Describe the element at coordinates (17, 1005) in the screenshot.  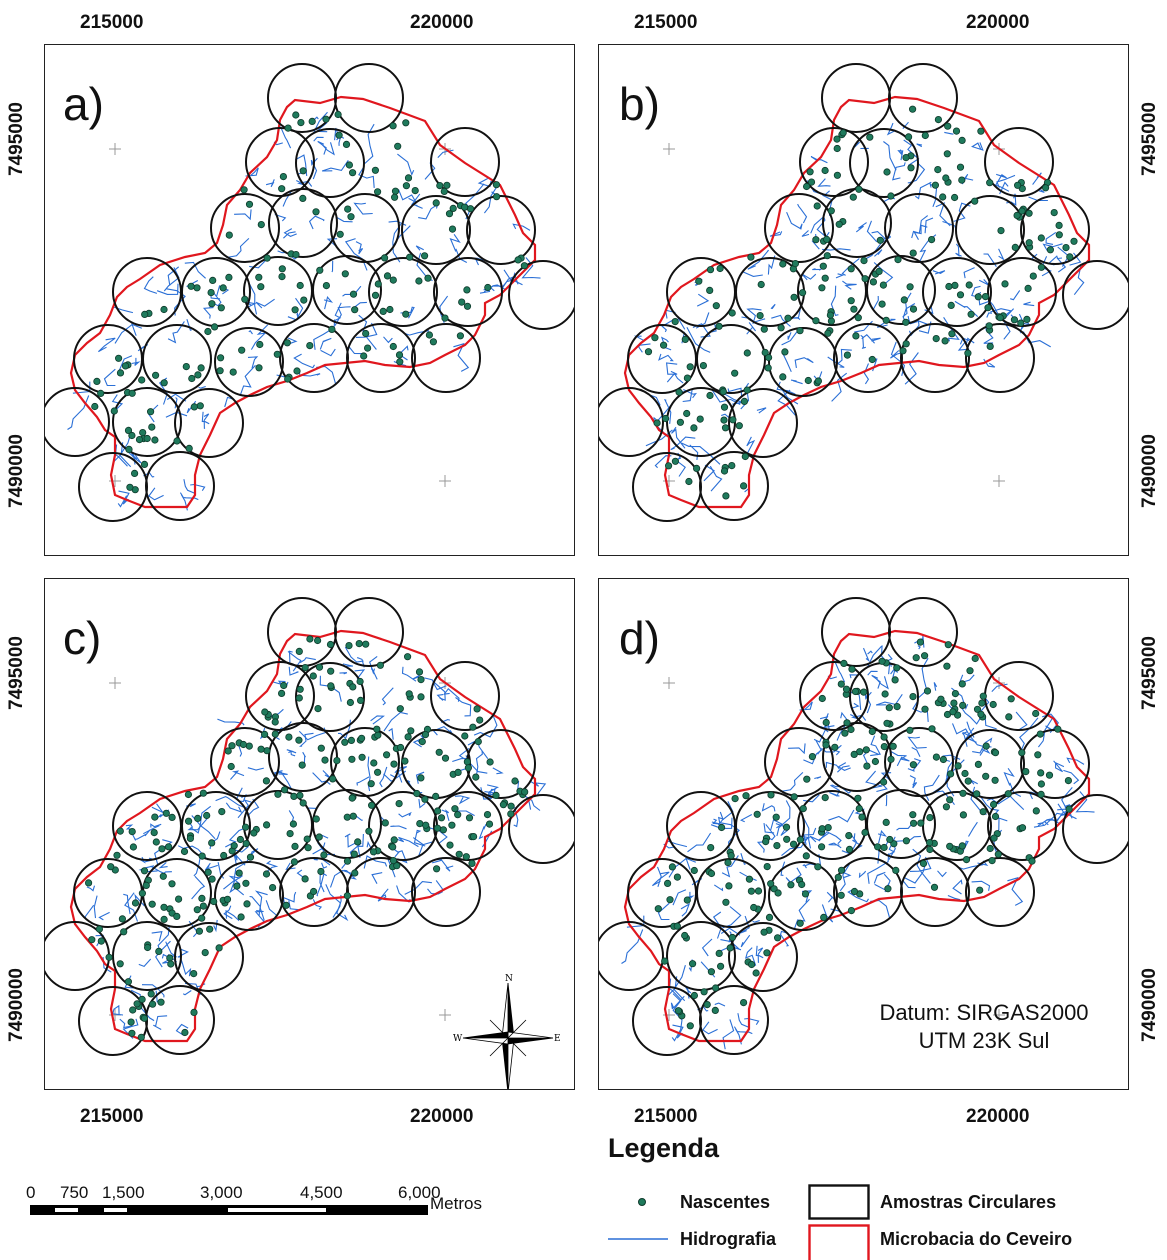
I see `y-tick-left-c-7490000: 7490000` at that location.